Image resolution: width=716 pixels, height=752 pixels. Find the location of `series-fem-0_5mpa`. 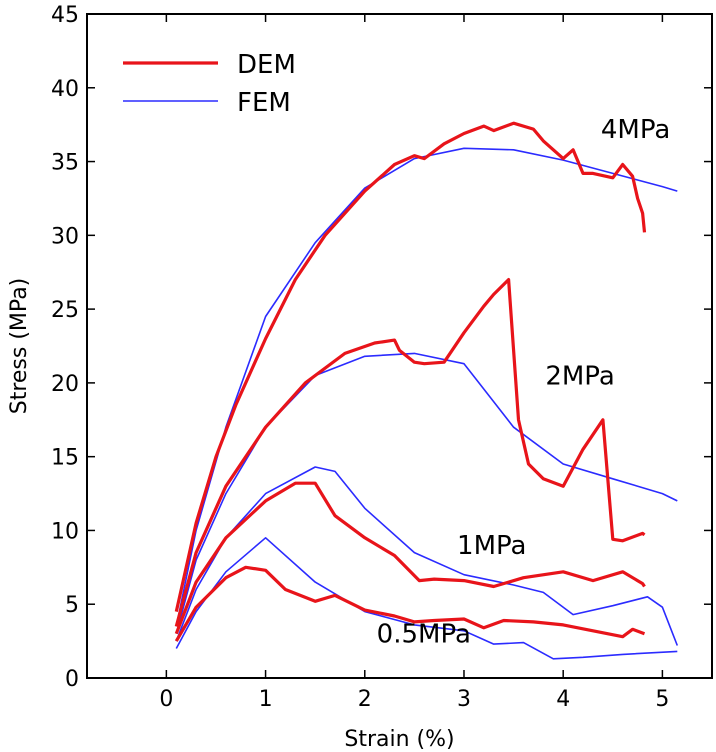

series-fem-0_5mpa is located at coordinates (426, 598).